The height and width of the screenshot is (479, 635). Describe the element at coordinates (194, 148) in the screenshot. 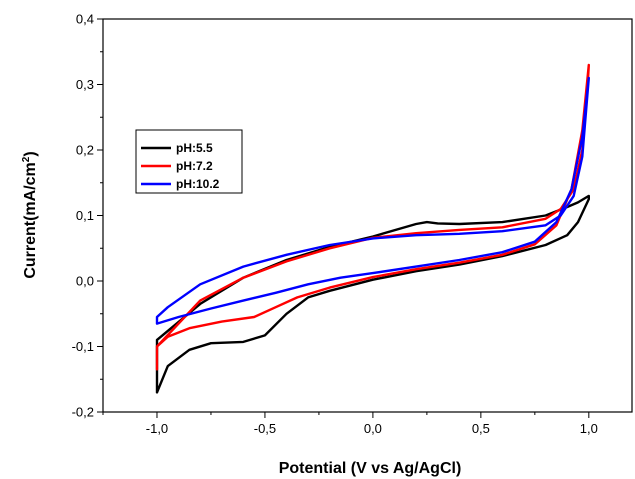

I see `legend-label-1: pH:5.5` at that location.